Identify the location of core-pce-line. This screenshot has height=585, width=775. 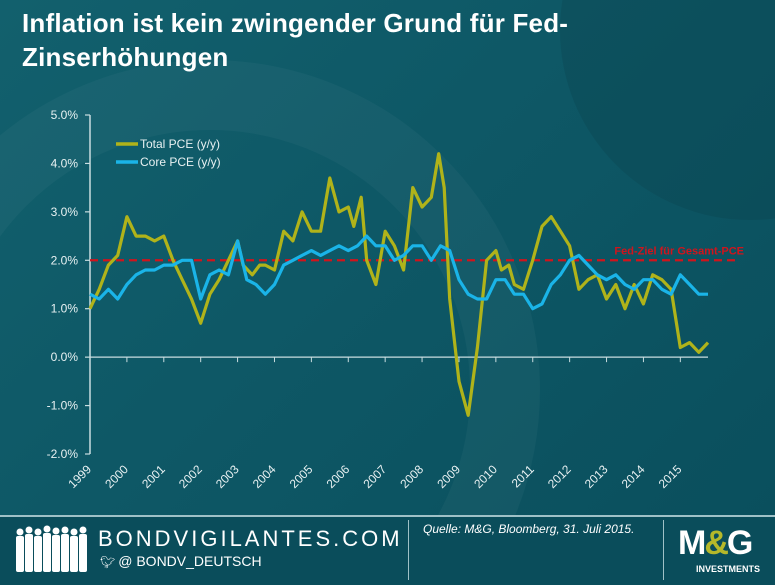
(398, 272).